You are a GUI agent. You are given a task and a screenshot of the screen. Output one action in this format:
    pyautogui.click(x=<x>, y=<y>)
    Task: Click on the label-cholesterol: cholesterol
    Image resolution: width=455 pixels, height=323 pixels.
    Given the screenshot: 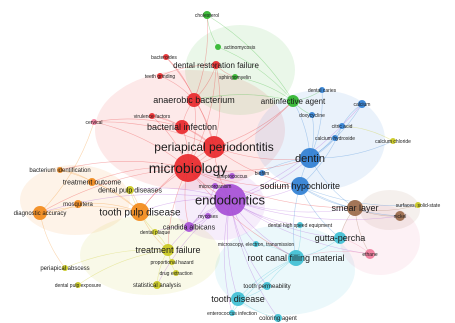 What is the action you would take?
    pyautogui.click(x=207, y=16)
    